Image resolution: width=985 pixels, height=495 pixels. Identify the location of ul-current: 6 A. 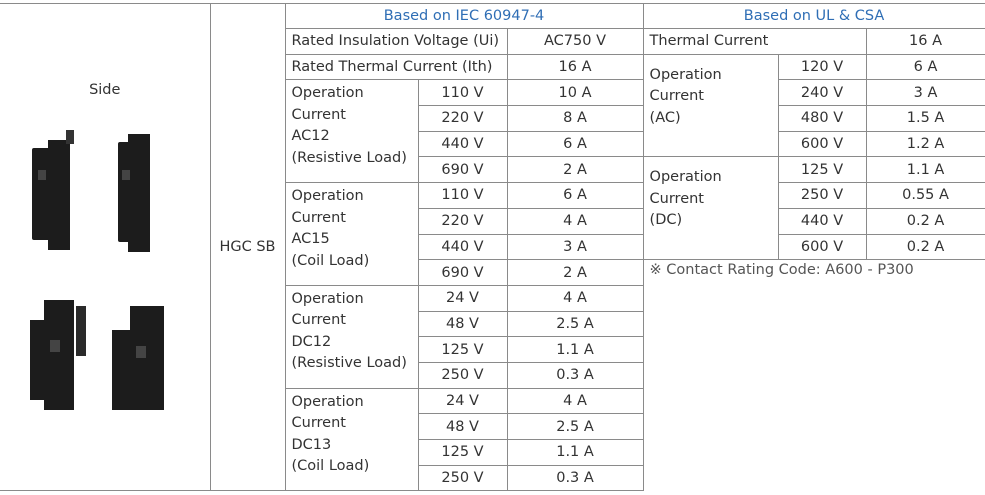
(925, 67).